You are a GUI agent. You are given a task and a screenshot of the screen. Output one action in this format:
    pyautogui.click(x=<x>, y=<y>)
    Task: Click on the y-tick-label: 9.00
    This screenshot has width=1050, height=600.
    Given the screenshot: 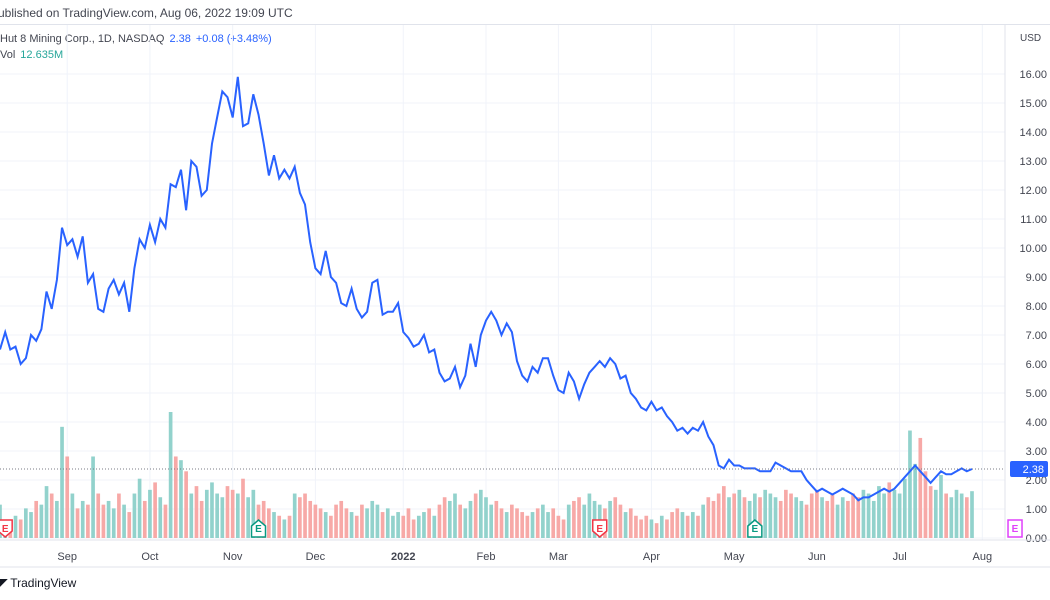 What is the action you would take?
    pyautogui.click(x=1036, y=278)
    